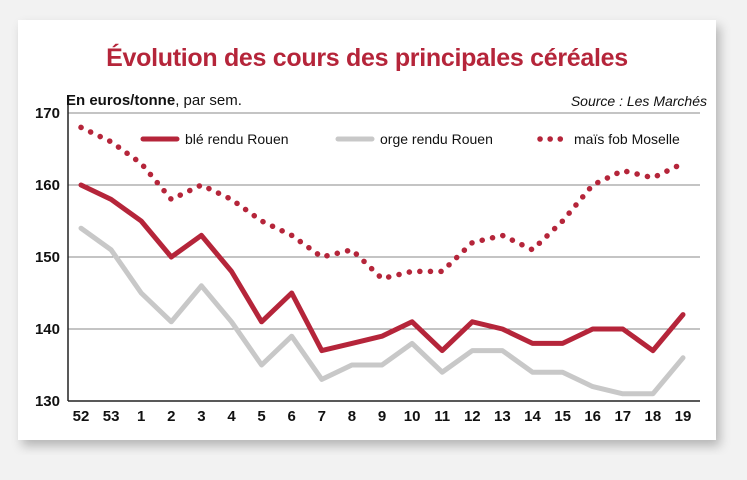 The image size is (747, 480). Describe the element at coordinates (622, 416) in the screenshot. I see `x-tick-label-17: 17` at that location.